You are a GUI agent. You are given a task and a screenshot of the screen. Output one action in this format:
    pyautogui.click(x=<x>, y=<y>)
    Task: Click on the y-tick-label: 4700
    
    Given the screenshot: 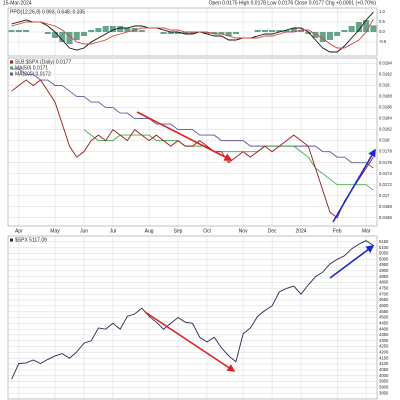 What is the action you would take?
    pyautogui.click(x=384, y=293)
    